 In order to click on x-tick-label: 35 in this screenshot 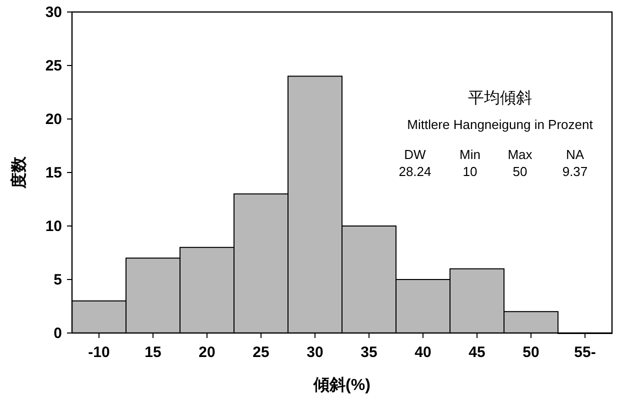, I will do `click(369, 352)`.